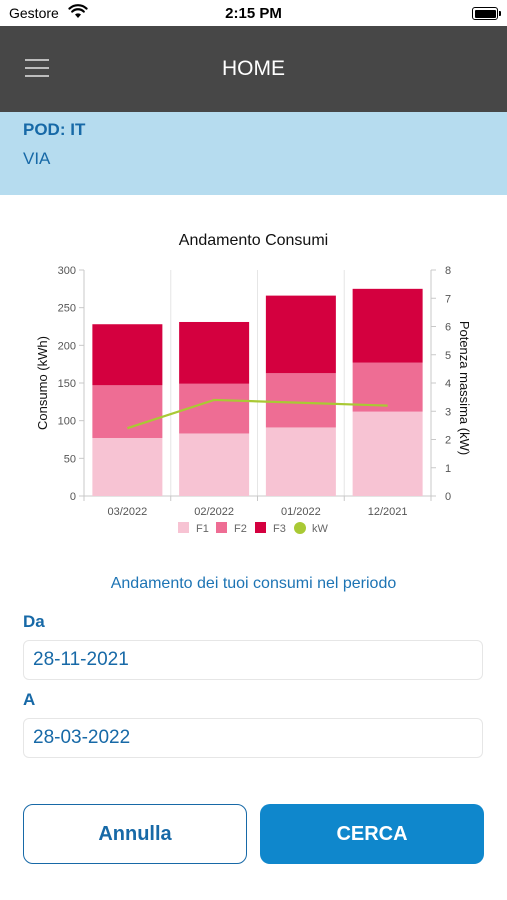 The height and width of the screenshot is (900, 507). I want to click on to-date-input, so click(253, 738).